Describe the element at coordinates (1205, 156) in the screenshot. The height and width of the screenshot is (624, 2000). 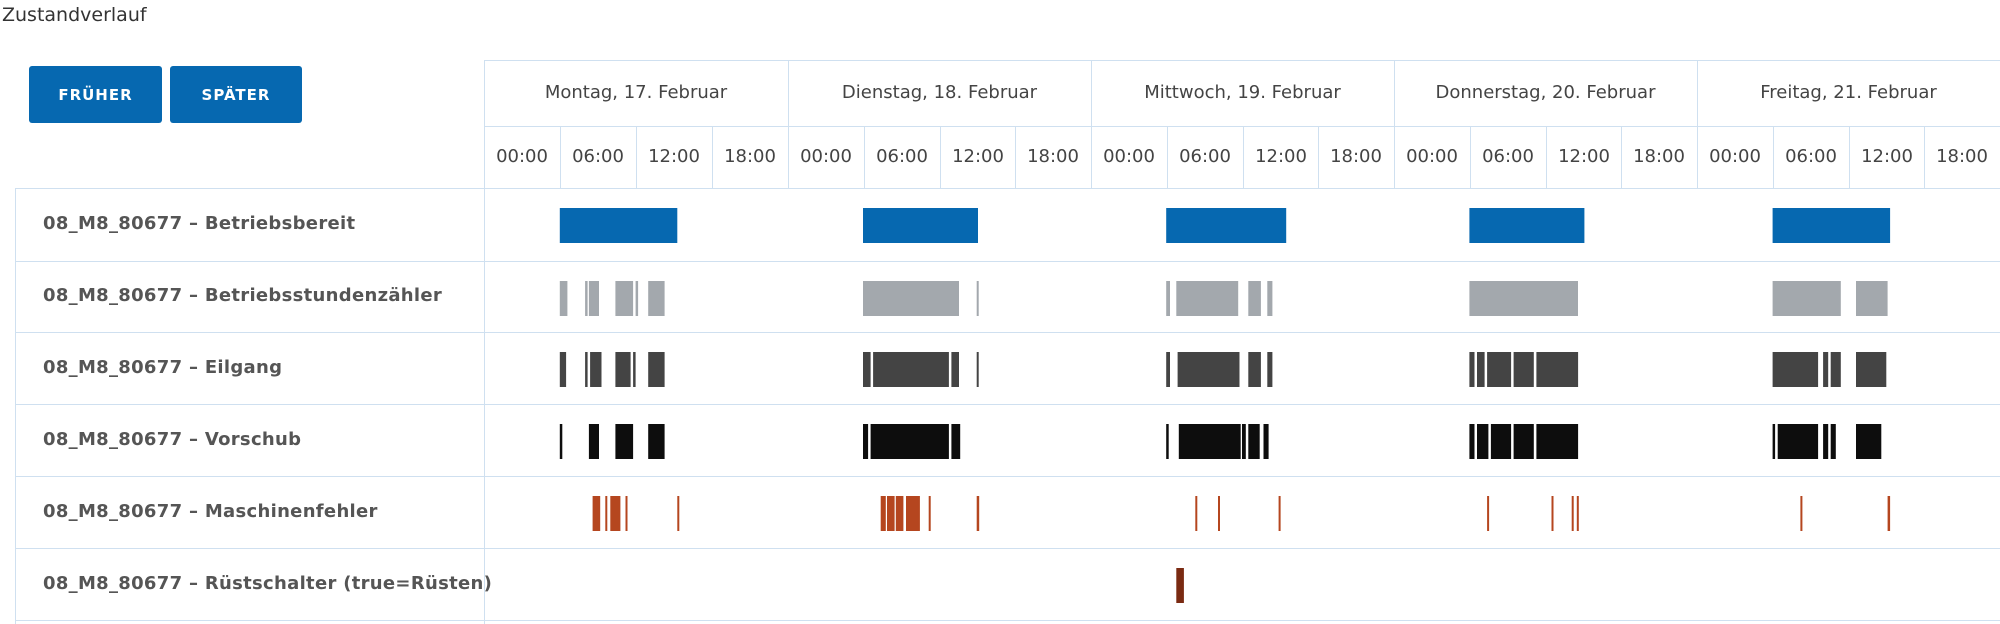
I see `hour-label: 06:00` at that location.